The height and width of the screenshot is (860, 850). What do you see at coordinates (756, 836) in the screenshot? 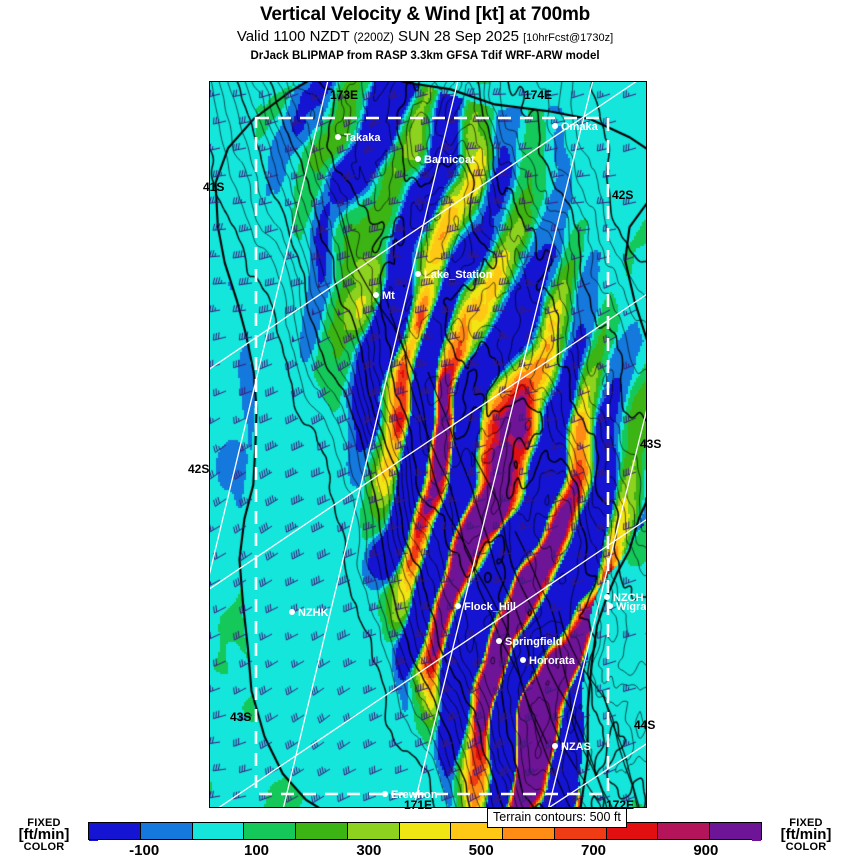
I see `colorbar-right-chip` at bounding box center [756, 836].